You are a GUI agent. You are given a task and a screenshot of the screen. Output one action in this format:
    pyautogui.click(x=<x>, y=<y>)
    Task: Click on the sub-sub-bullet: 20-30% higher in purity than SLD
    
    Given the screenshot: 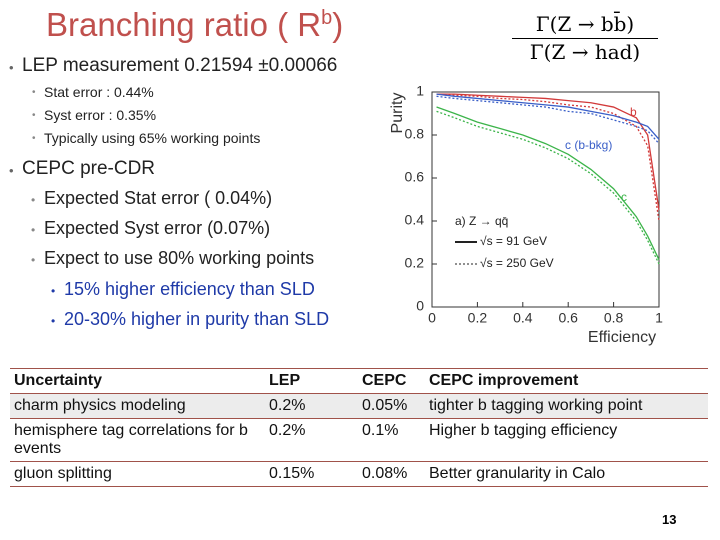 What is the action you would take?
    pyautogui.click(x=190, y=319)
    